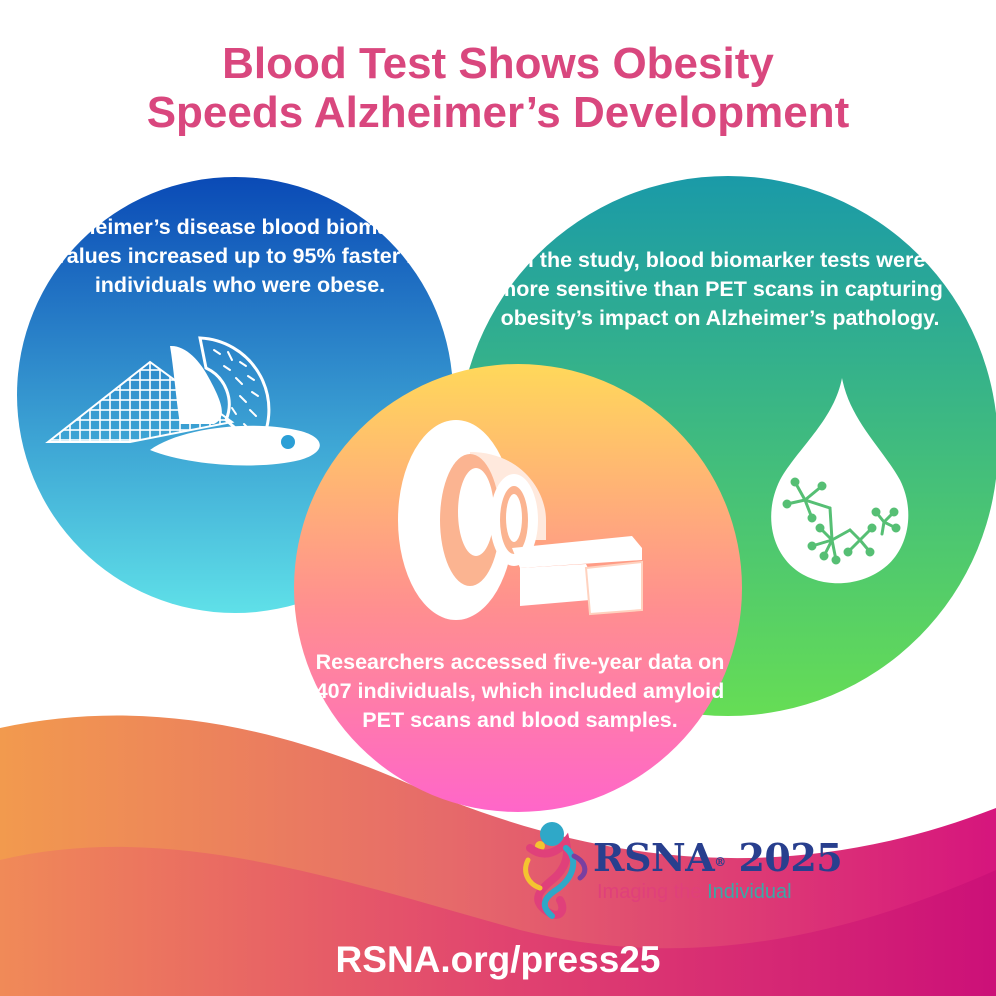 The image size is (996, 996). Describe the element at coordinates (498, 63) in the screenshot. I see `title-line-1: Blood Test Shows Obesity` at that location.